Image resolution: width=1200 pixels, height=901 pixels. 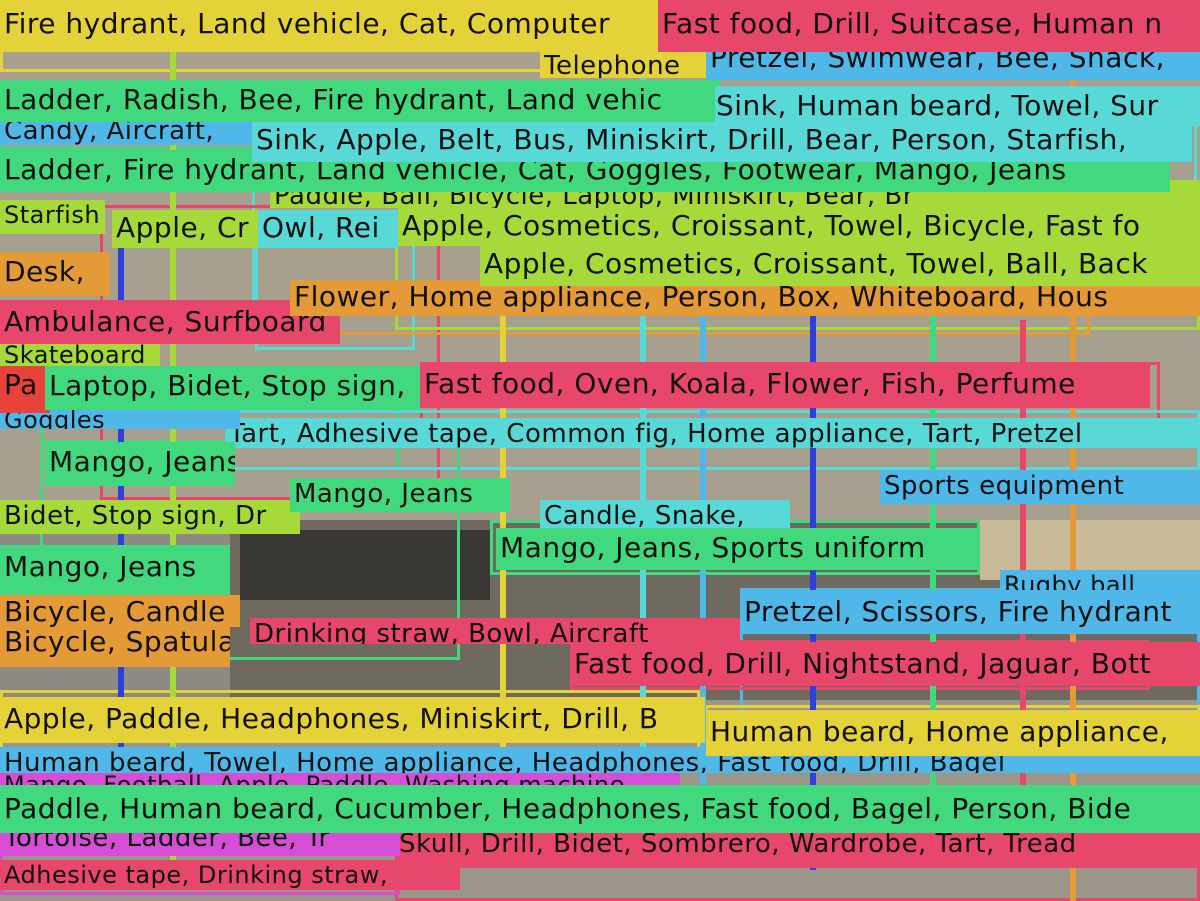 I want to click on label-text: Owl, Rei, so click(x=321, y=227).